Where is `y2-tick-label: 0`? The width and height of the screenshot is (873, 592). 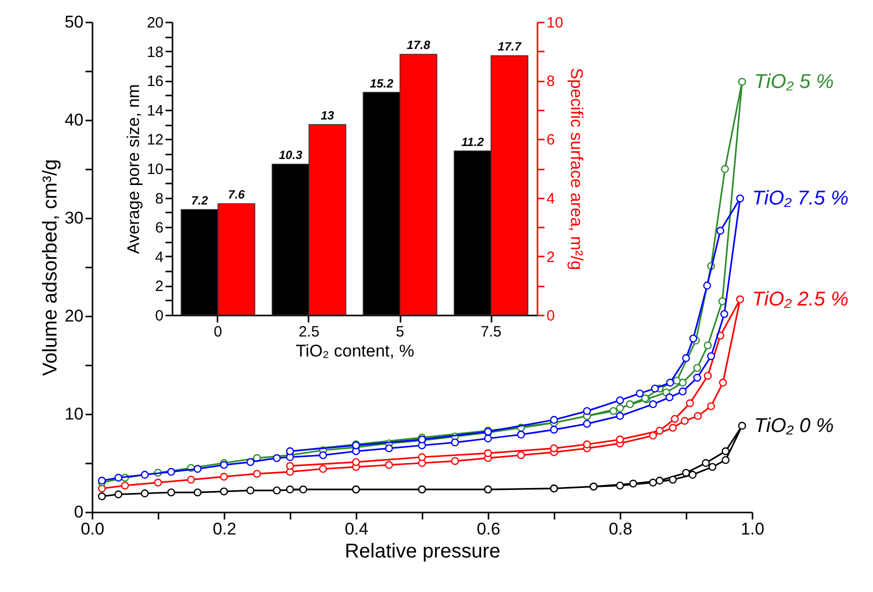
y2-tick-label: 0 is located at coordinates (550, 316).